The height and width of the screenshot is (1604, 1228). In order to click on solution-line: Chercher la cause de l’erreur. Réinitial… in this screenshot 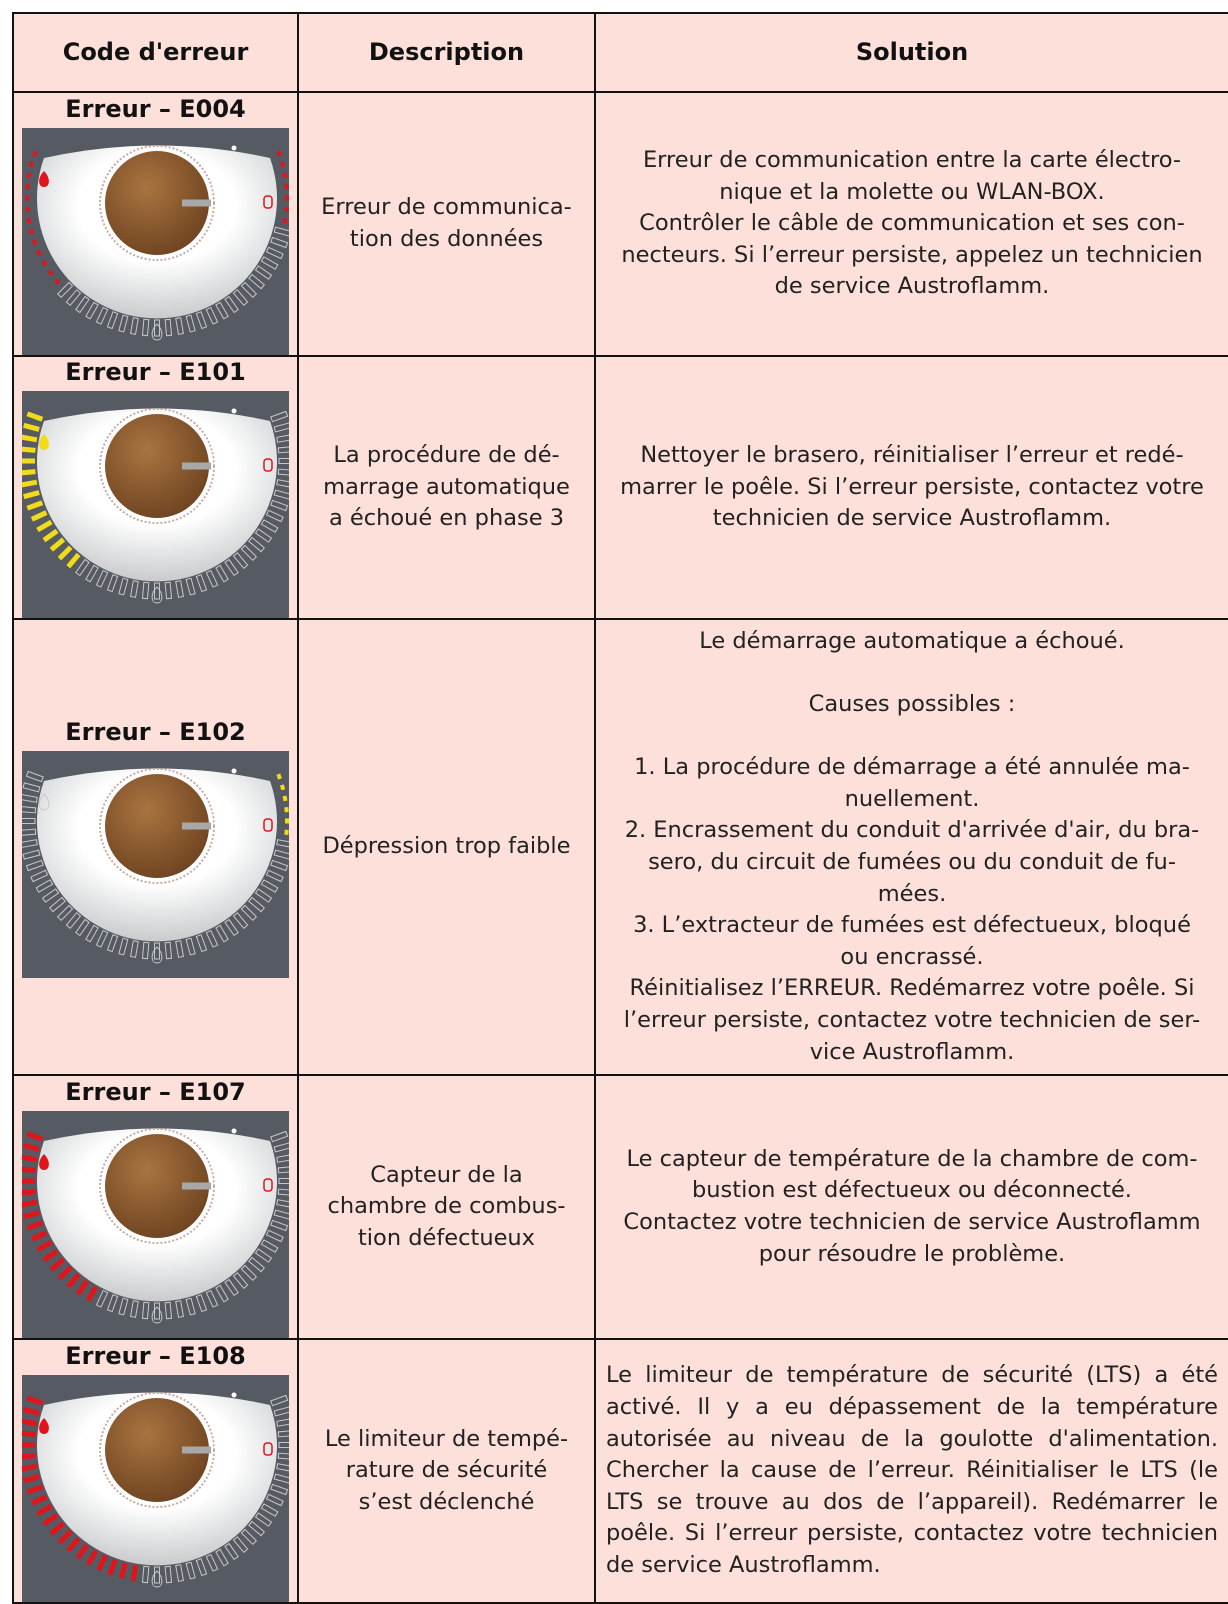, I will do `click(912, 1470)`.